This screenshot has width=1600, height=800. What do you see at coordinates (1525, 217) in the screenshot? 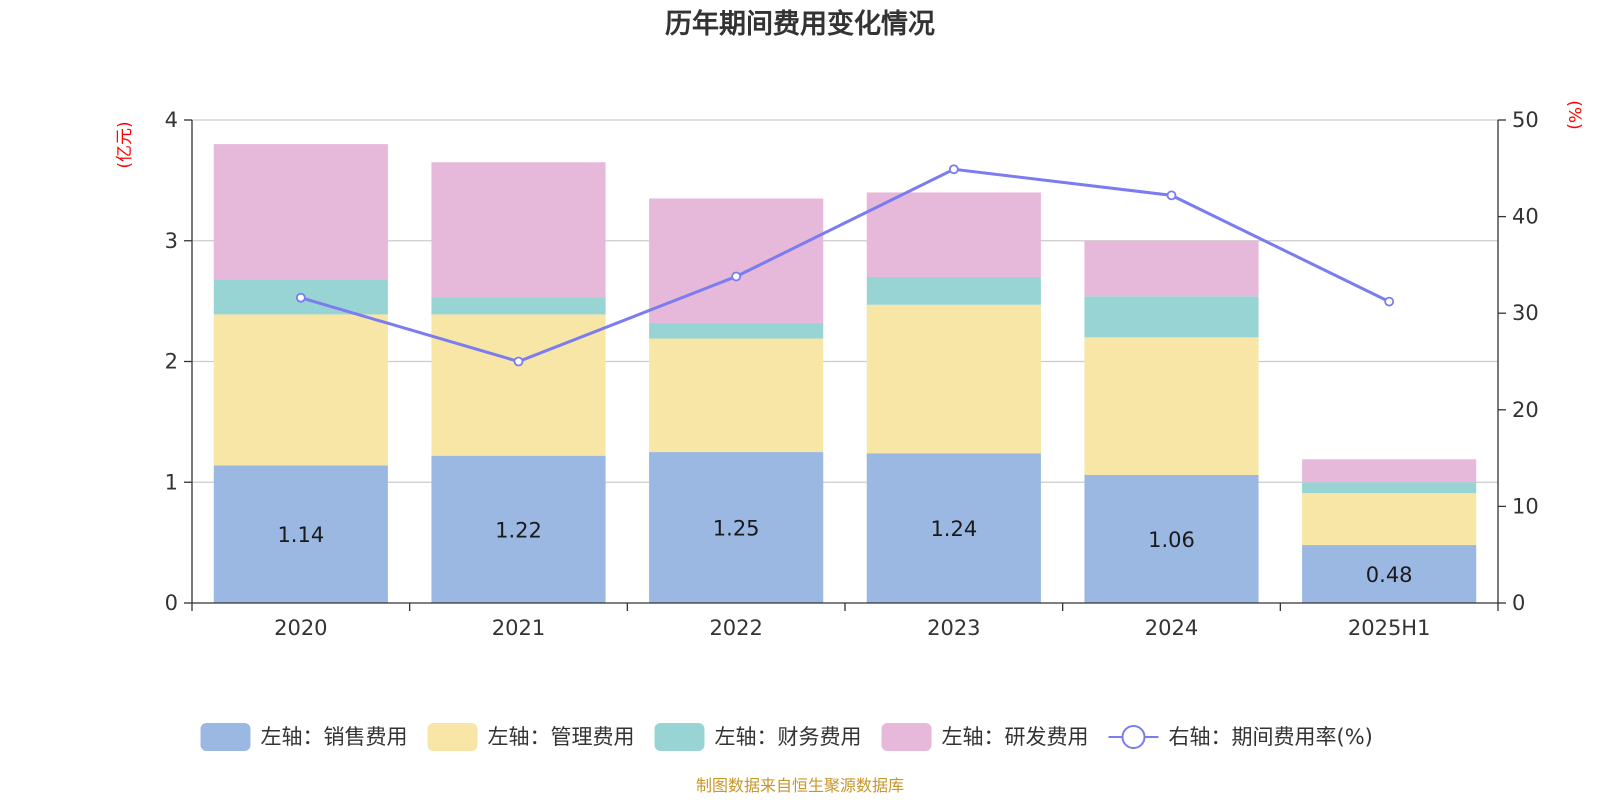
I see `right-tick-label: 40` at bounding box center [1525, 217].